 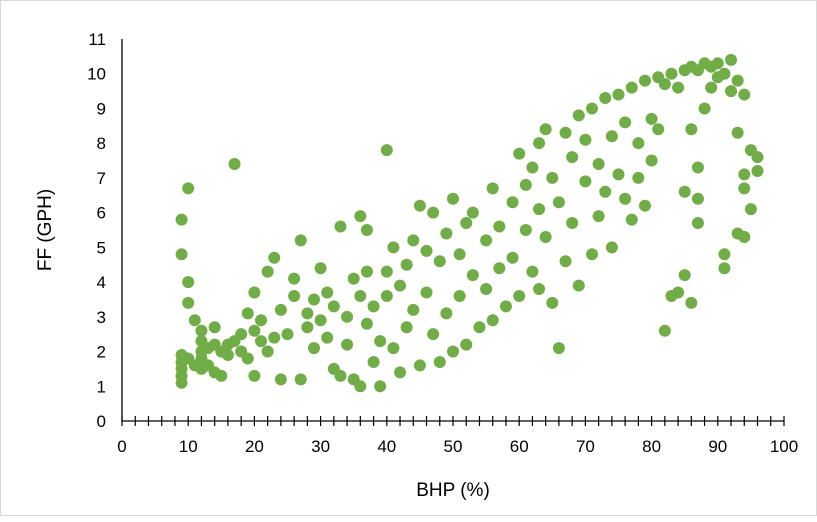 What do you see at coordinates (96, 74) in the screenshot?
I see `y-tick-label: 10` at bounding box center [96, 74].